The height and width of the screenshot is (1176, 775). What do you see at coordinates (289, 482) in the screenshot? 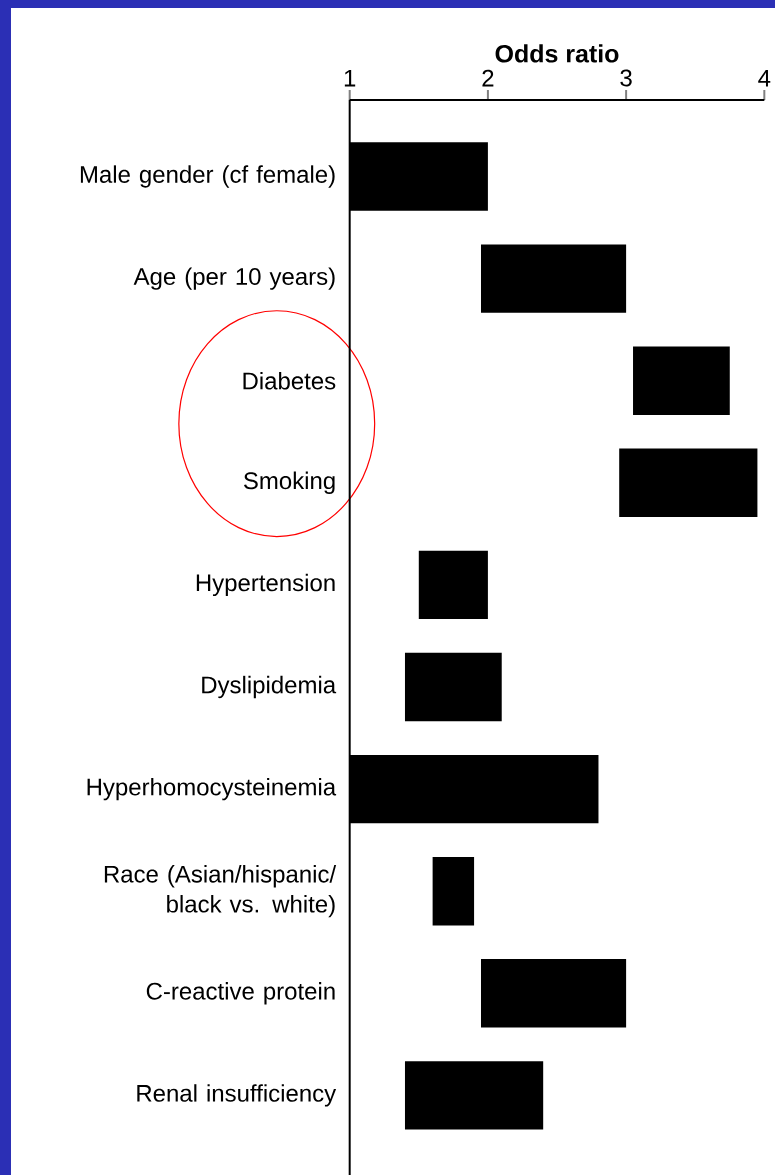
I see `y-tick-label: Smoking` at bounding box center [289, 482].